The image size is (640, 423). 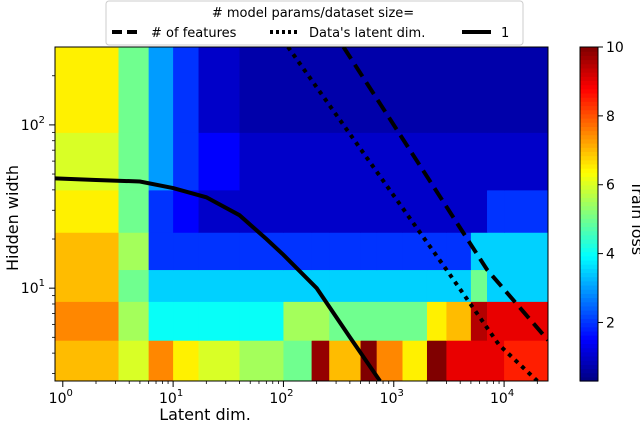 What do you see at coordinates (502, 397) in the screenshot?
I see `x-tick-label: 104` at bounding box center [502, 397].